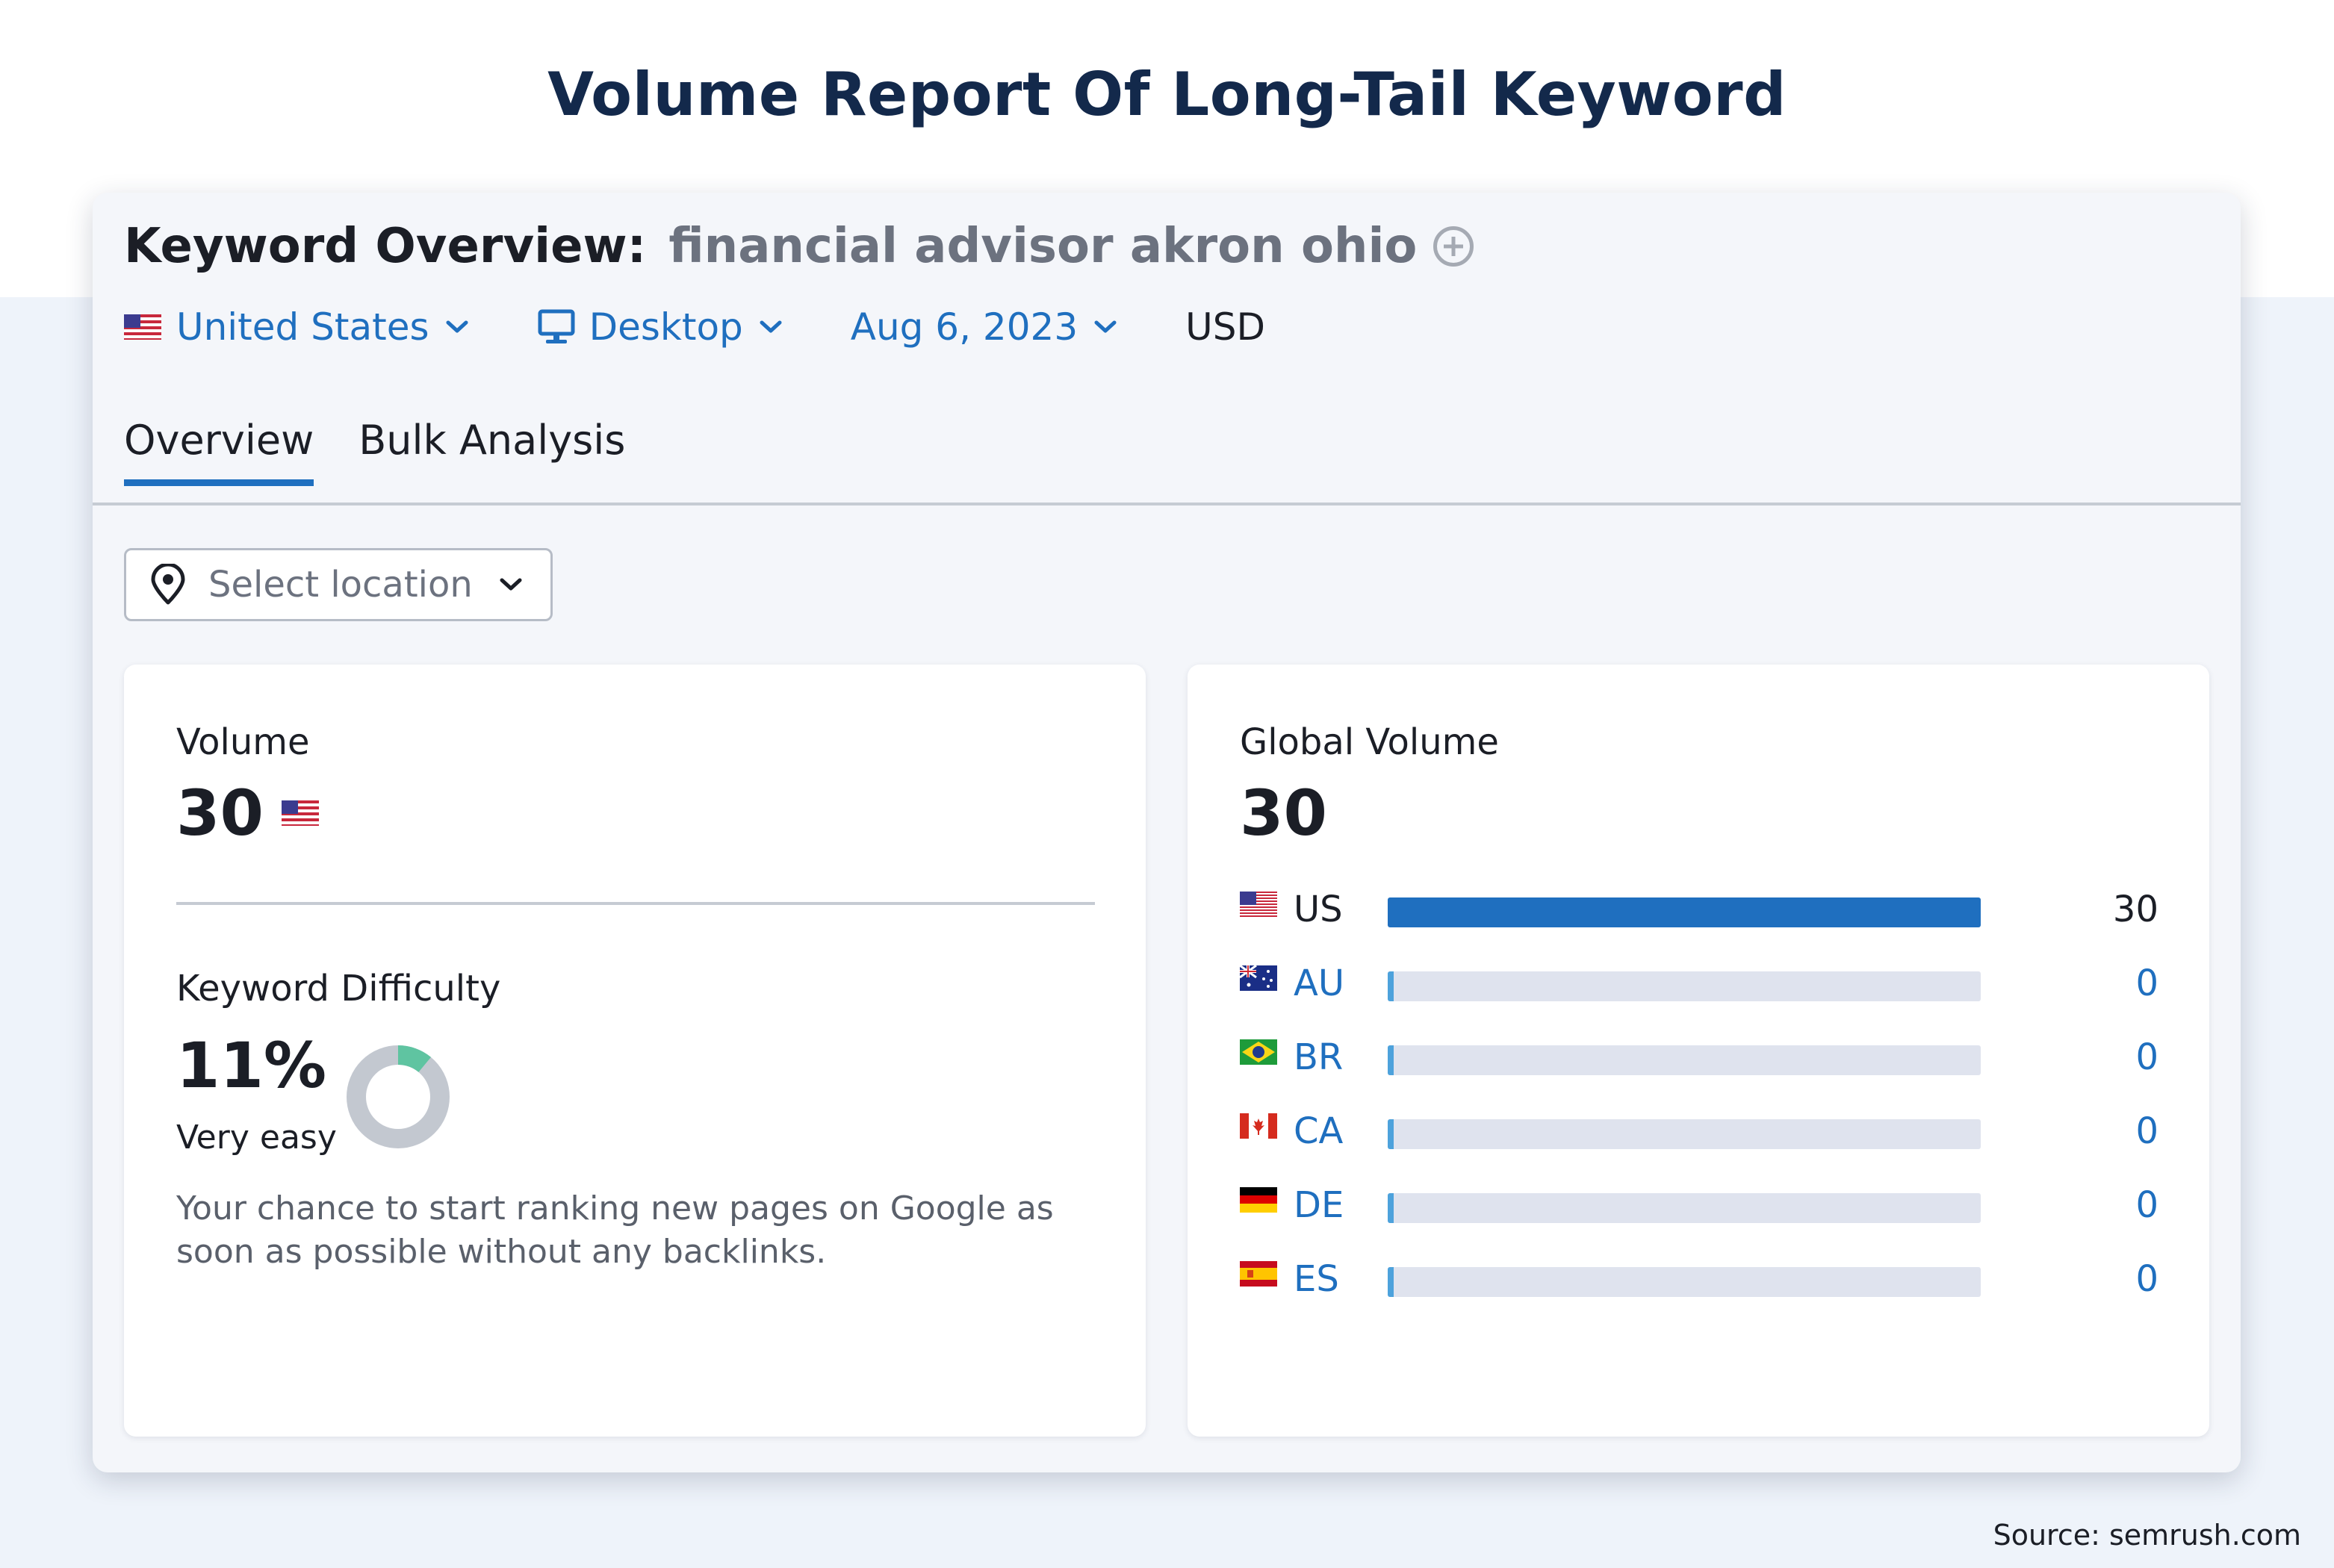 Image resolution: width=2334 pixels, height=1568 pixels. What do you see at coordinates (1317, 1279) in the screenshot?
I see `country-code: ES` at bounding box center [1317, 1279].